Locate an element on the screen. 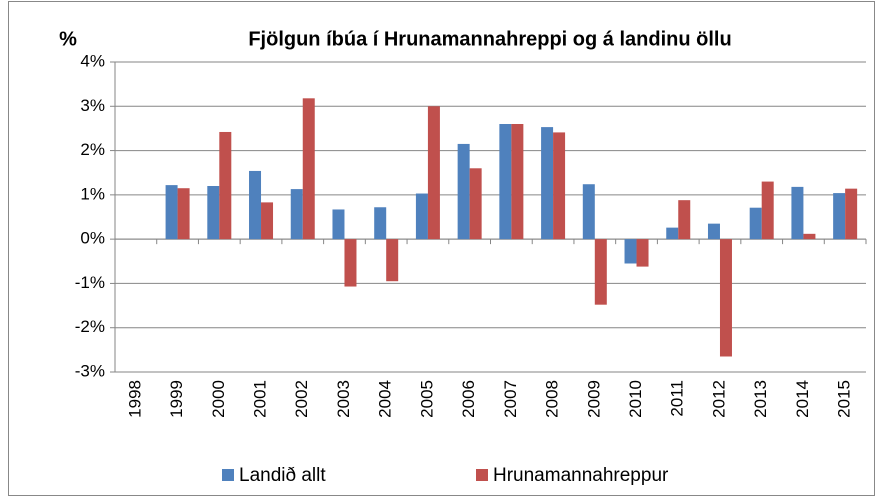 The height and width of the screenshot is (498, 878). x-tick-label: 2000 is located at coordinates (218, 399).